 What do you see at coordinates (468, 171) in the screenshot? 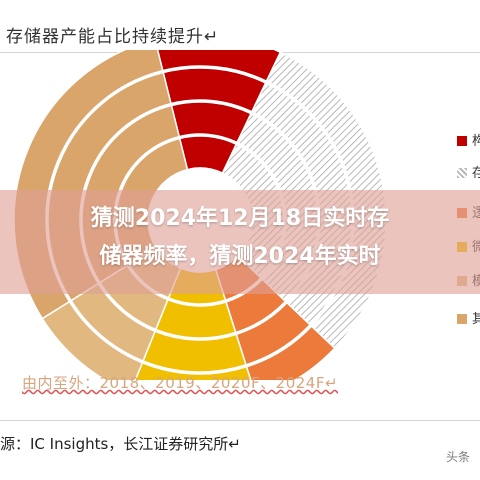
I see `legend-item: 存` at bounding box center [468, 171].